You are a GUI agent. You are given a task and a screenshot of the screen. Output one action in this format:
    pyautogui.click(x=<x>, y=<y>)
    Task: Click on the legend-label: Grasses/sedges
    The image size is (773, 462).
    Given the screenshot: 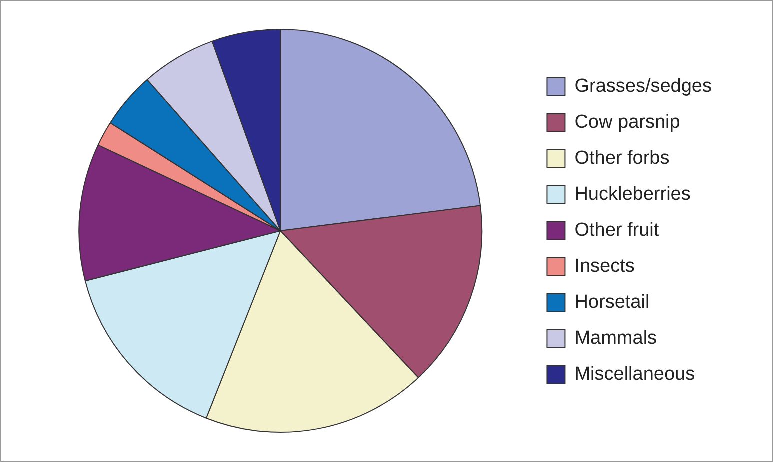 What is the action you would take?
    pyautogui.click(x=643, y=87)
    